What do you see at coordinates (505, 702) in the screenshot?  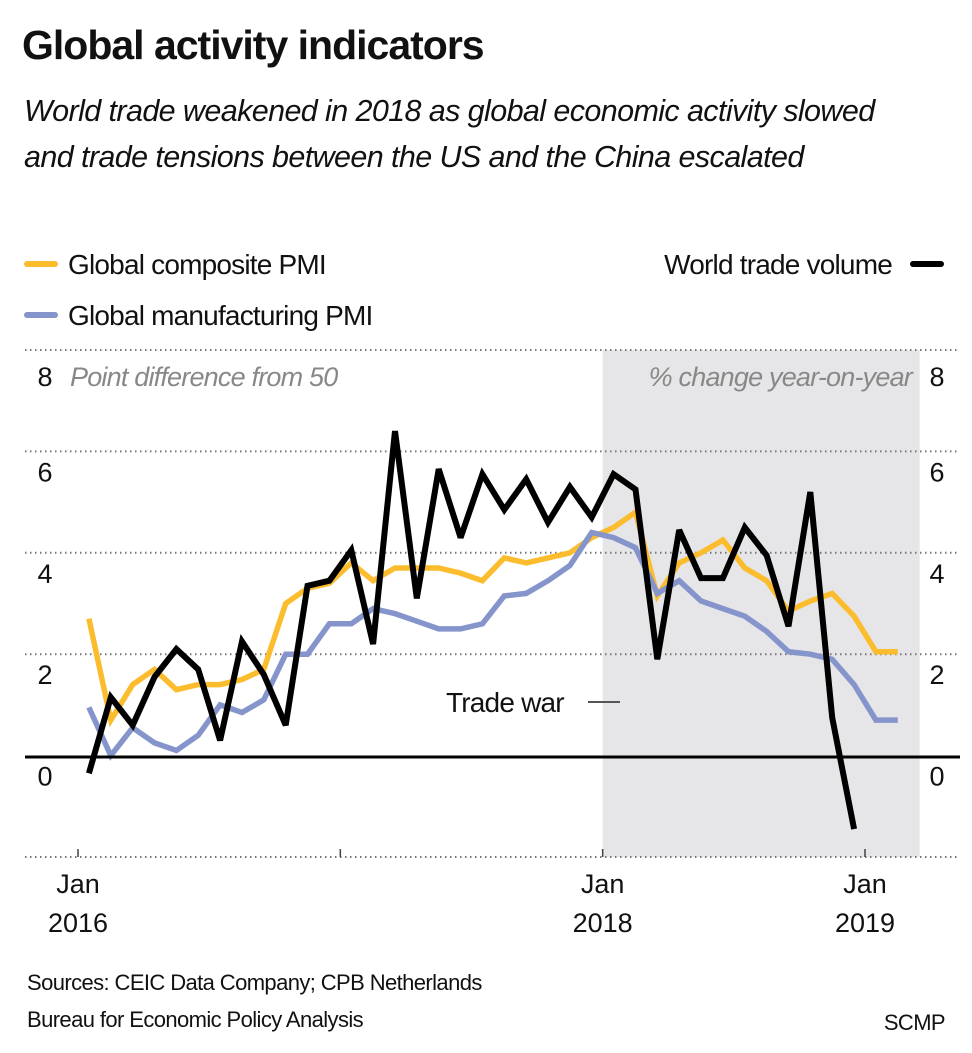 I see `annotation-trade-war: Trade war` at bounding box center [505, 702].